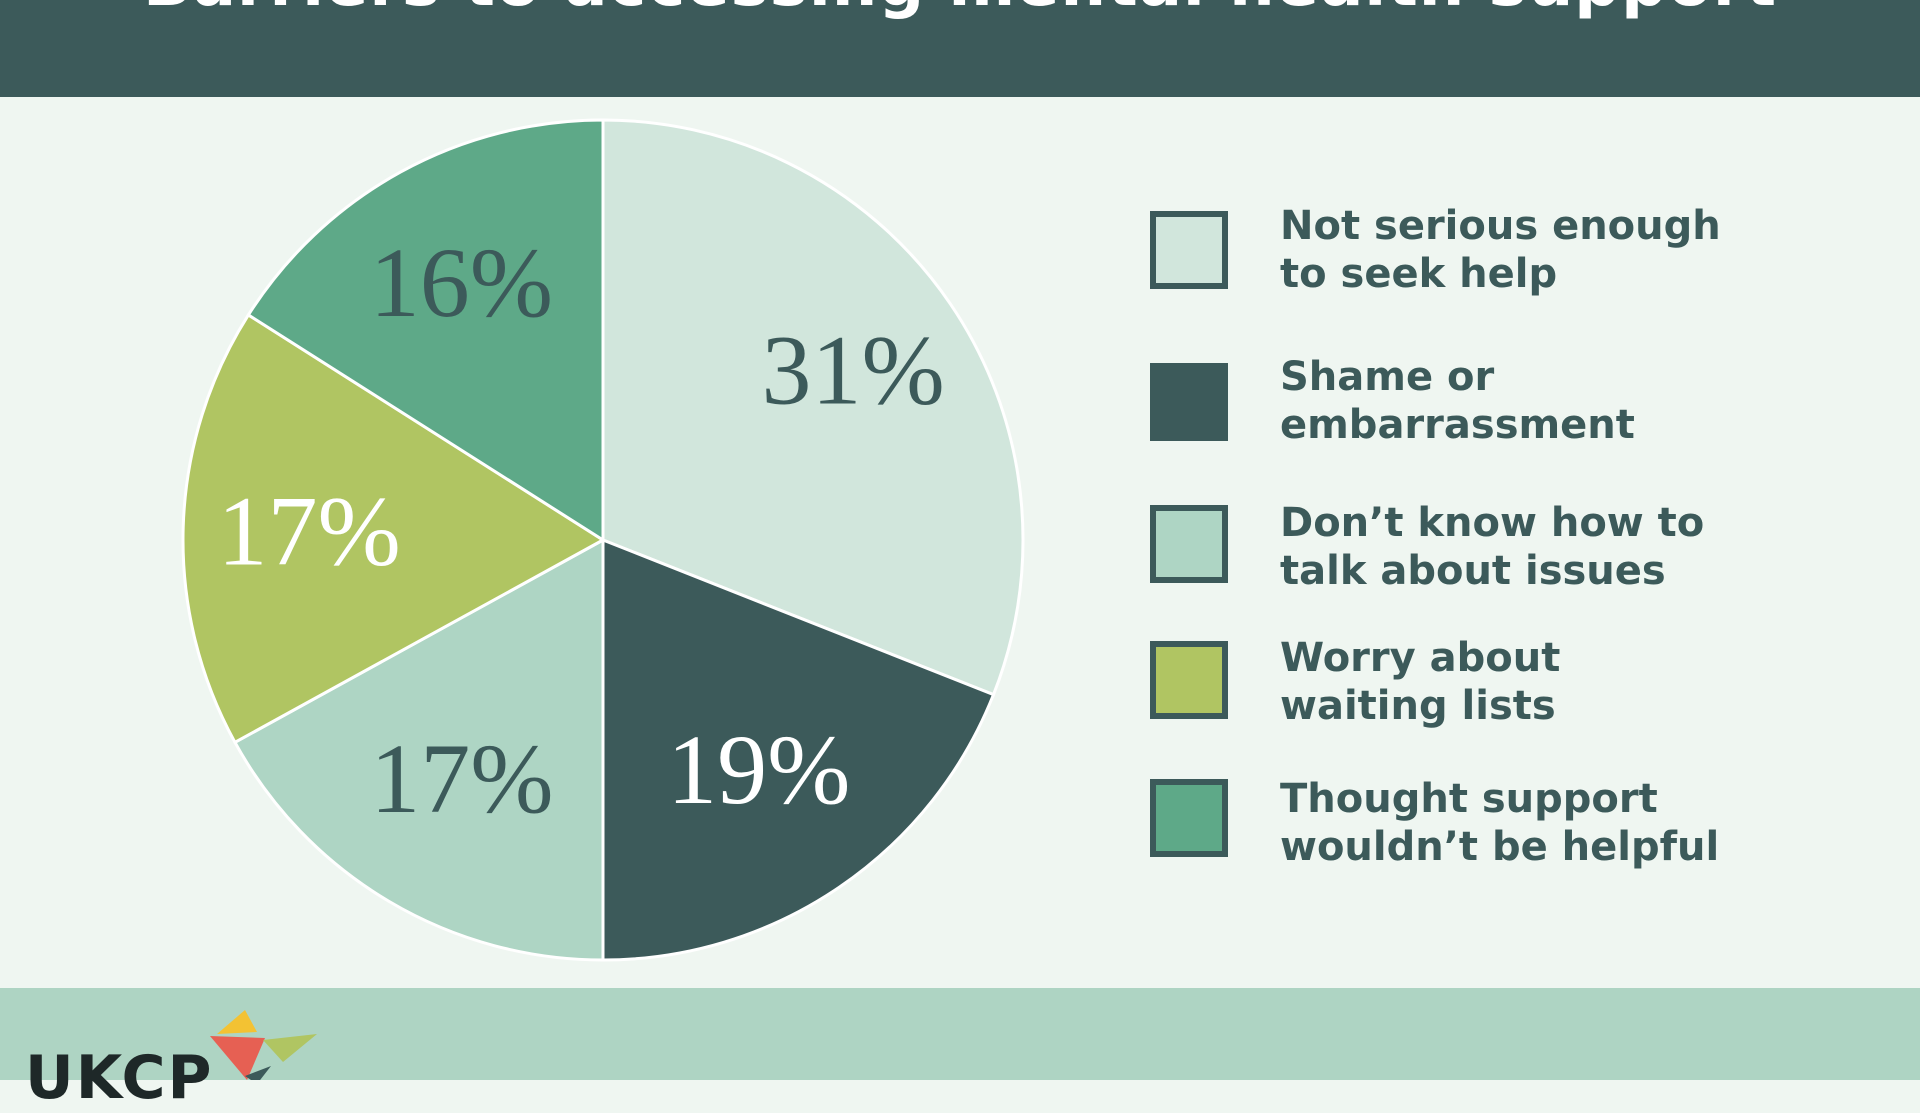 This screenshot has width=1920, height=1113. Describe the element at coordinates (119, 1078) in the screenshot. I see `logo-text: UKCP` at that location.